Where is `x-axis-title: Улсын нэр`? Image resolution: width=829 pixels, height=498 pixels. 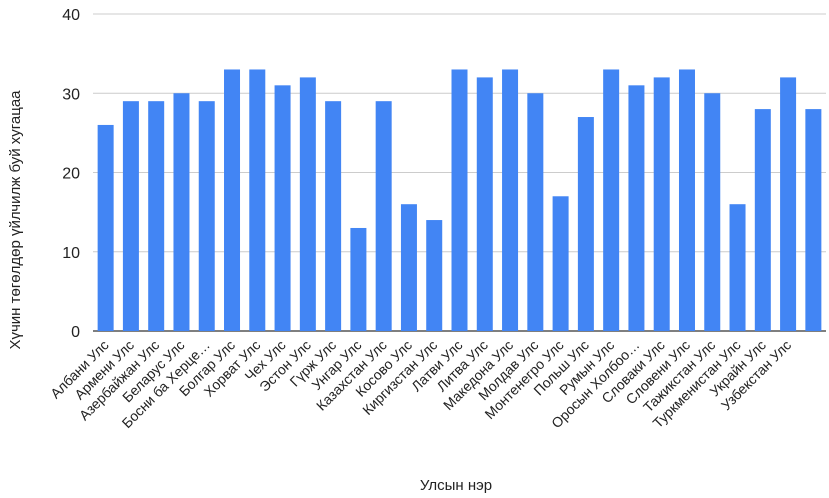 x-axis-title: Улсын нэр is located at coordinates (456, 485).